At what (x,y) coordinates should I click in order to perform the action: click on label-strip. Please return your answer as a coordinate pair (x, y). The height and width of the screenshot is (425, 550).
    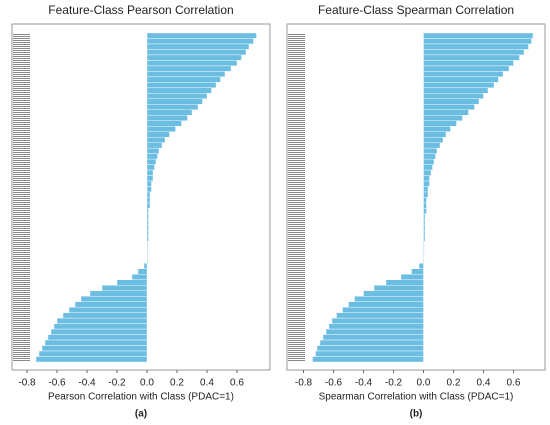
    Looking at the image, I should click on (296, 197).